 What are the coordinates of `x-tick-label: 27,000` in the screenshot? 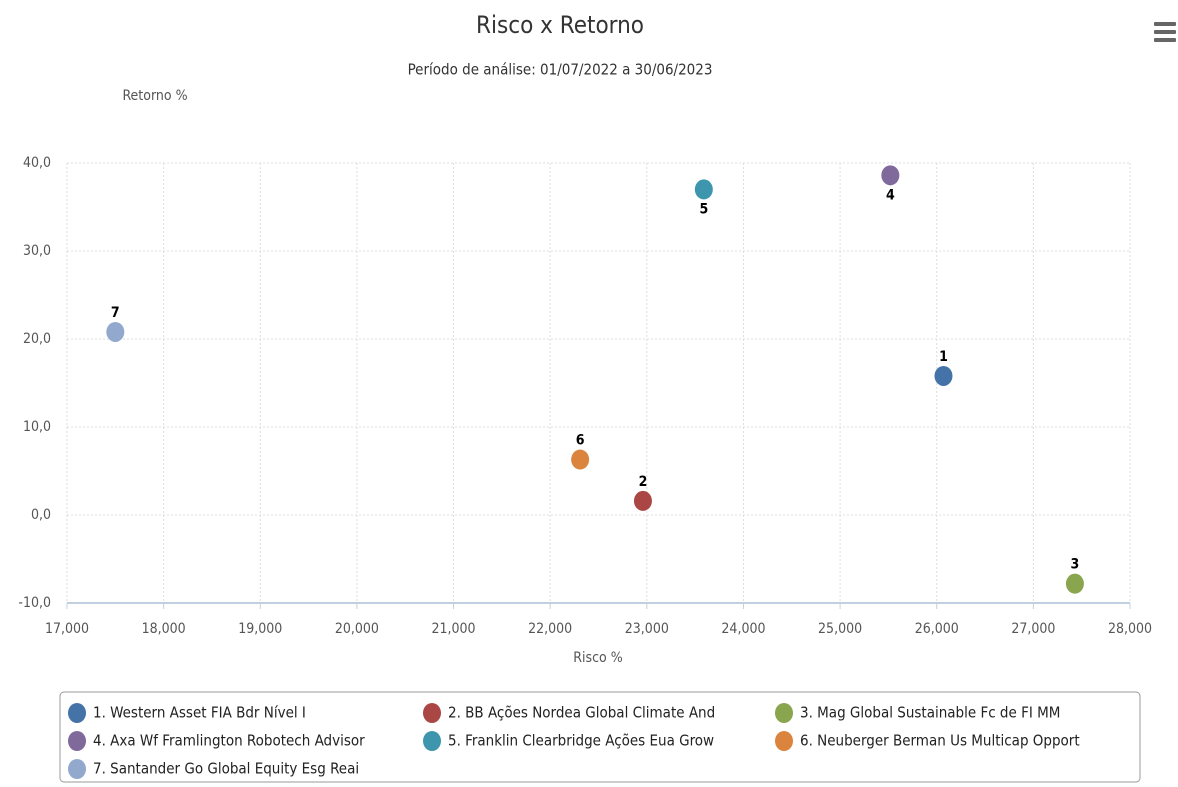 It's located at (1033, 629).